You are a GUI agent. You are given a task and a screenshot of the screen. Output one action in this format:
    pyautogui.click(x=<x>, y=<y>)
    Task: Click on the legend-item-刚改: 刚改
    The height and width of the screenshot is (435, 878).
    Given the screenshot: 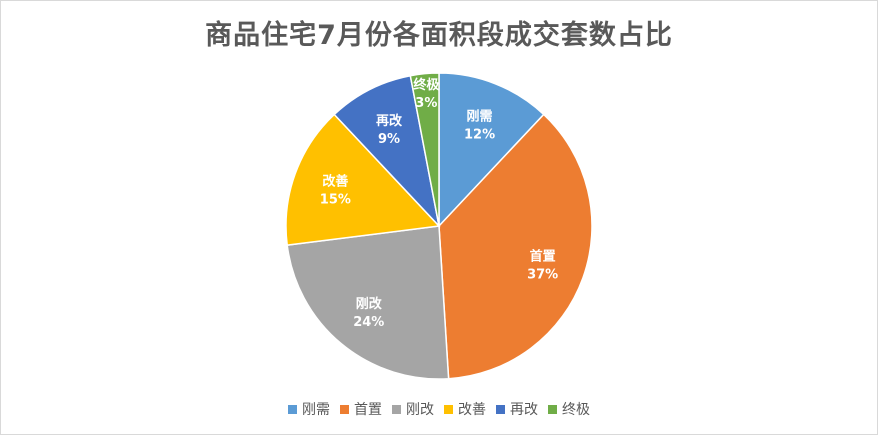 What is the action you would take?
    pyautogui.click(x=413, y=409)
    